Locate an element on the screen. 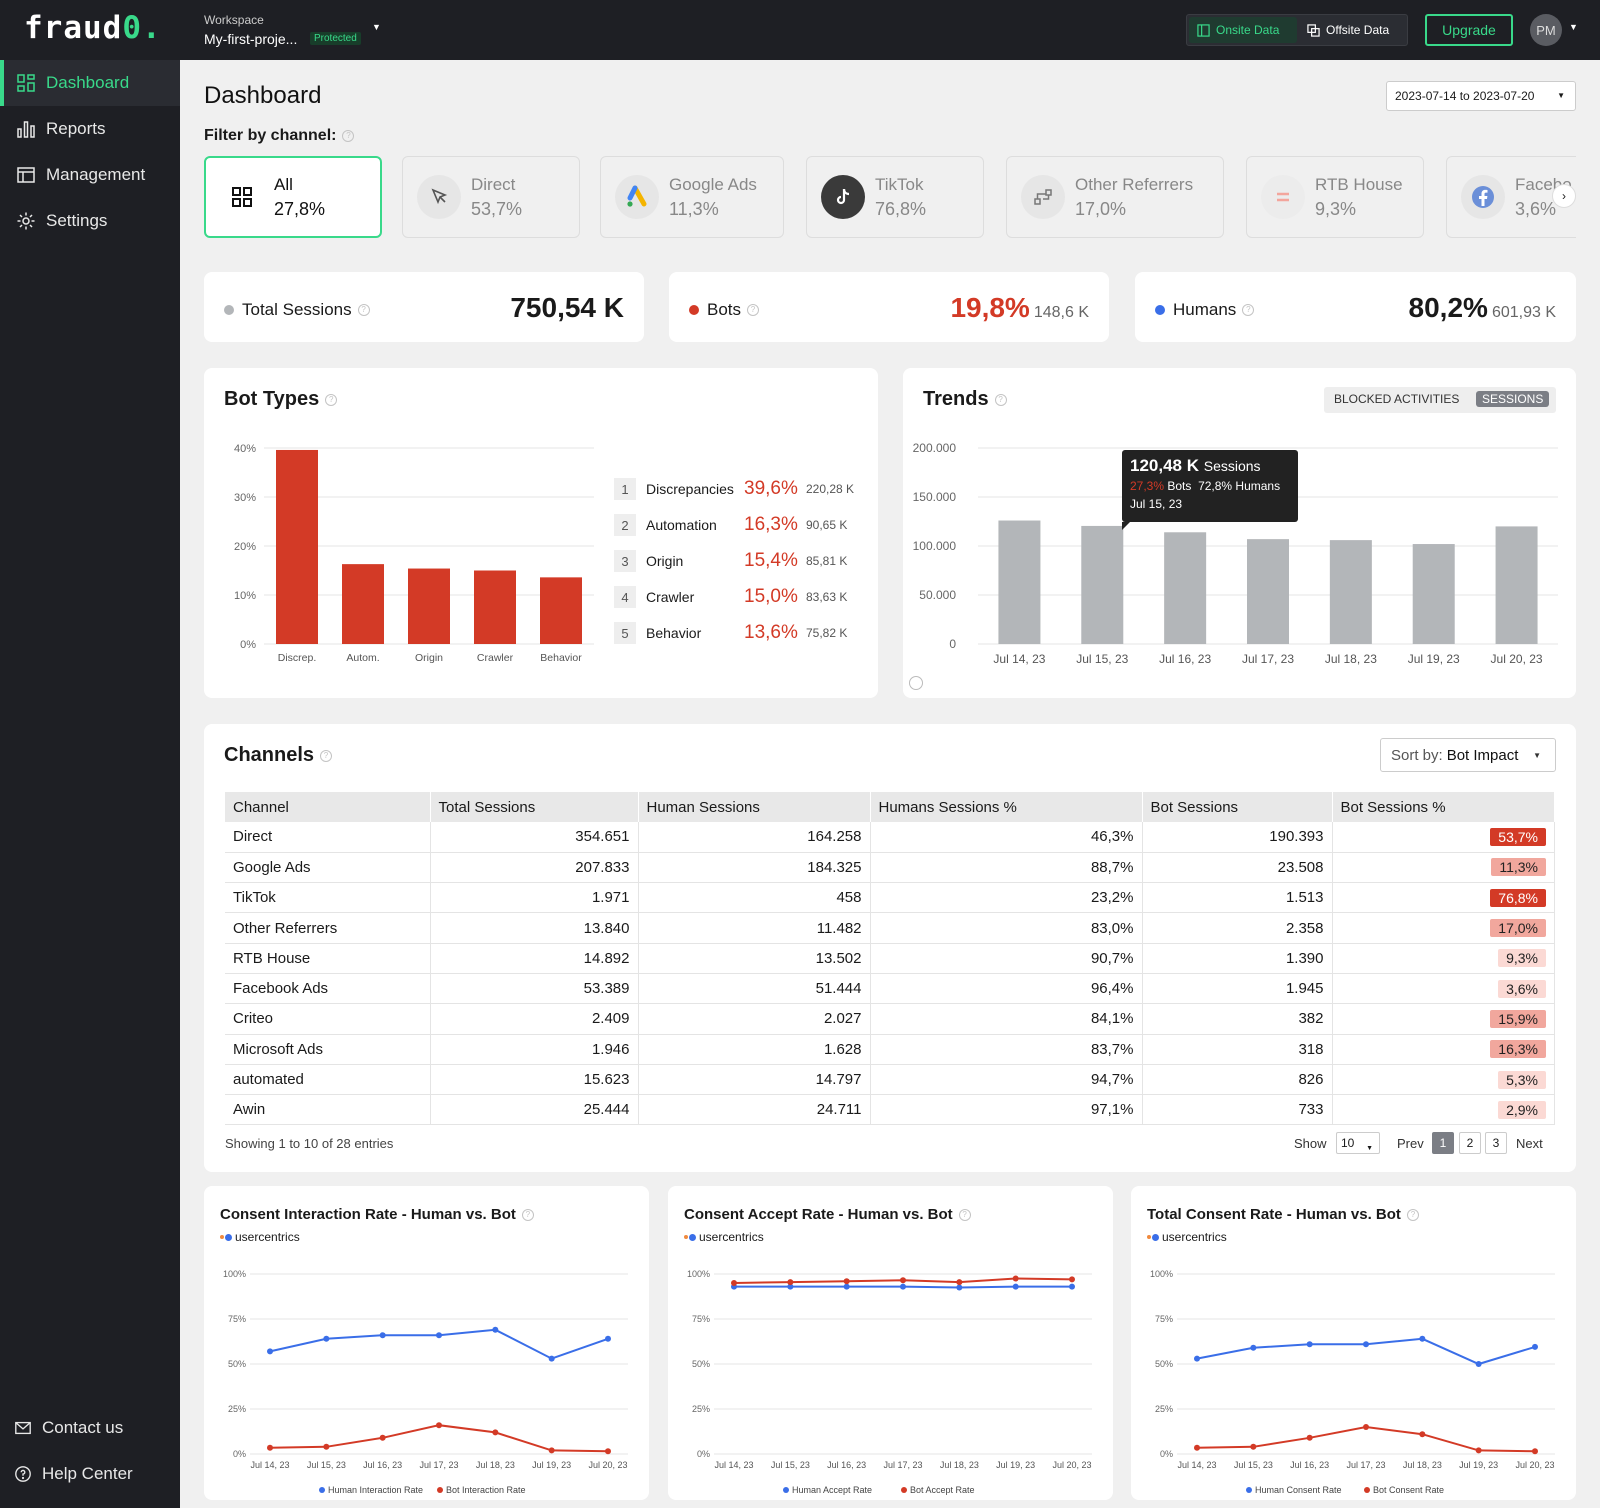  contact-us-link: Contact us is located at coordinates (68, 1428).